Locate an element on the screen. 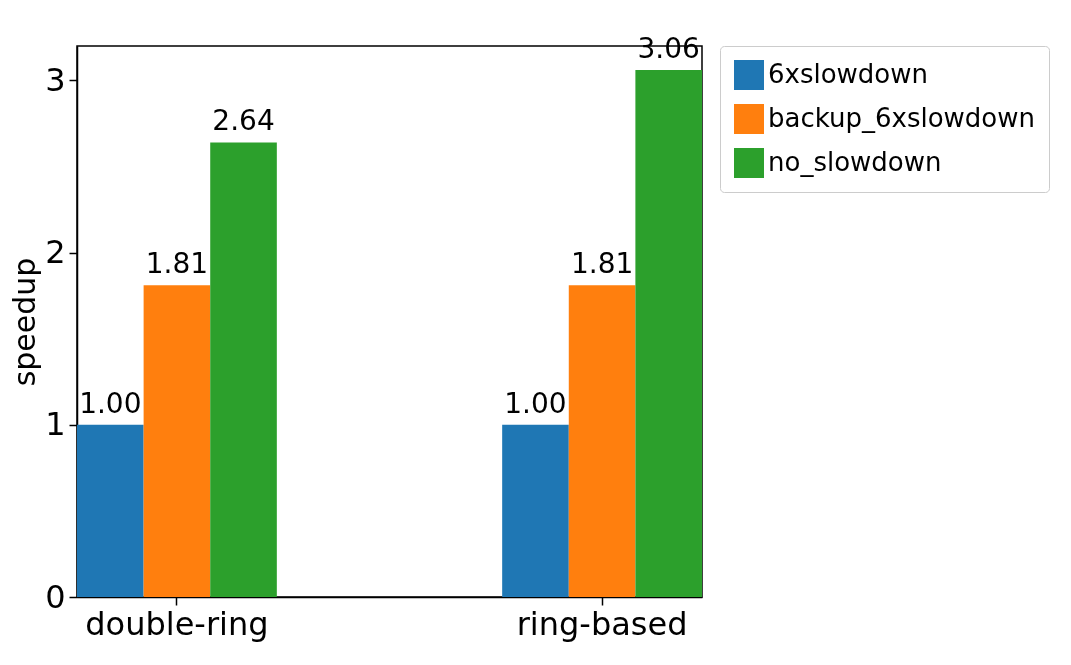 Image resolution: width=1071 pixels, height=665 pixels. x-tick-label: double-ring is located at coordinates (177, 623).